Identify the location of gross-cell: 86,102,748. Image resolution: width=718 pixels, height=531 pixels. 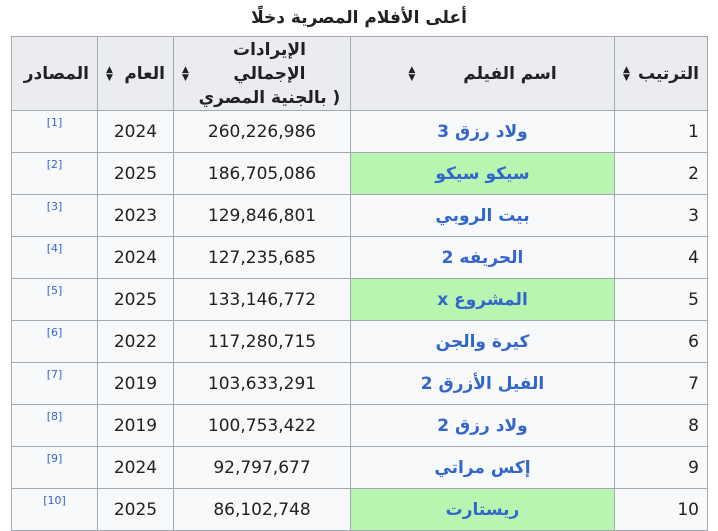
(262, 509).